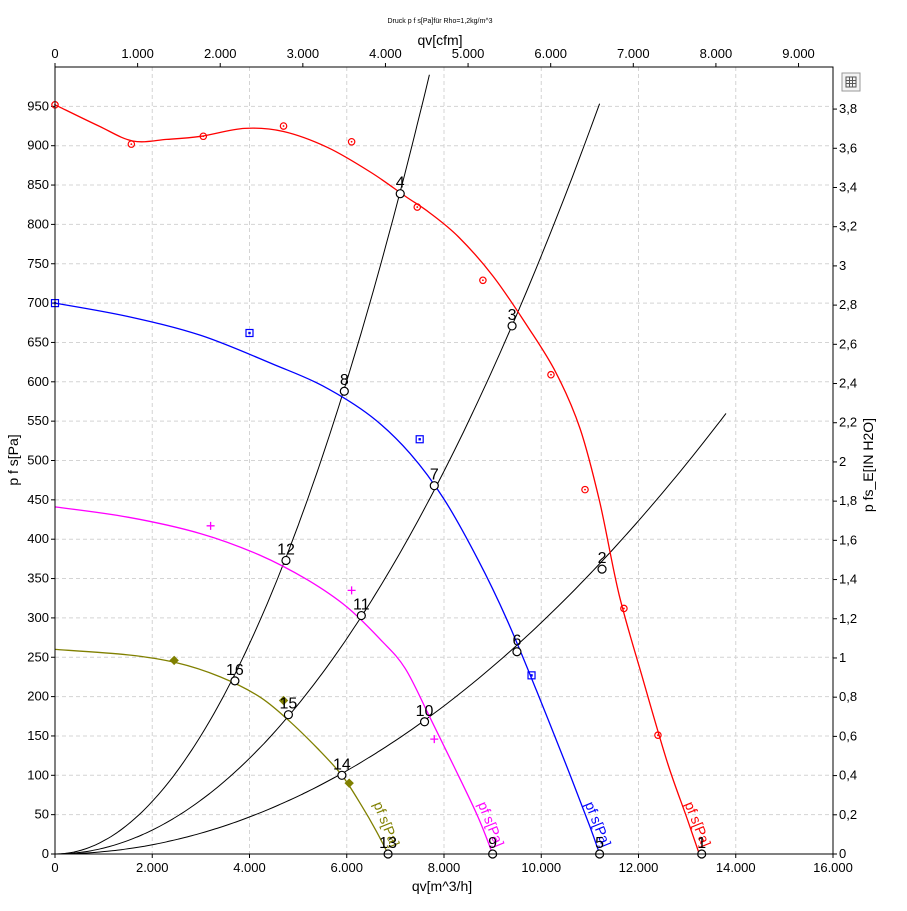 This screenshot has width=907, height=911. Describe the element at coordinates (736, 867) in the screenshot. I see `x-bottom-tick-label: 14.000` at that location.